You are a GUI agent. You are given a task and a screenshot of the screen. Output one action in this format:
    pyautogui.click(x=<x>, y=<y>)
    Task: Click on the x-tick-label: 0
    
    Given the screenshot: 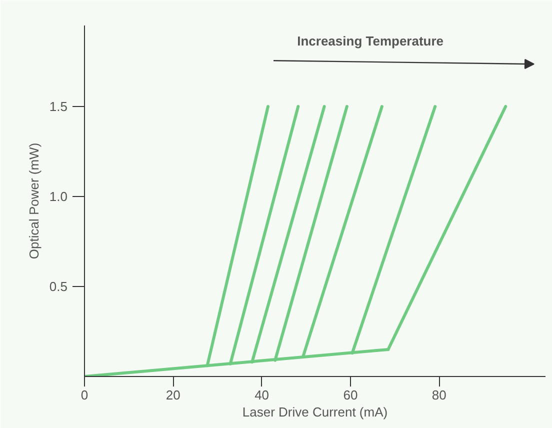 What is the action you would take?
    pyautogui.click(x=84, y=395)
    